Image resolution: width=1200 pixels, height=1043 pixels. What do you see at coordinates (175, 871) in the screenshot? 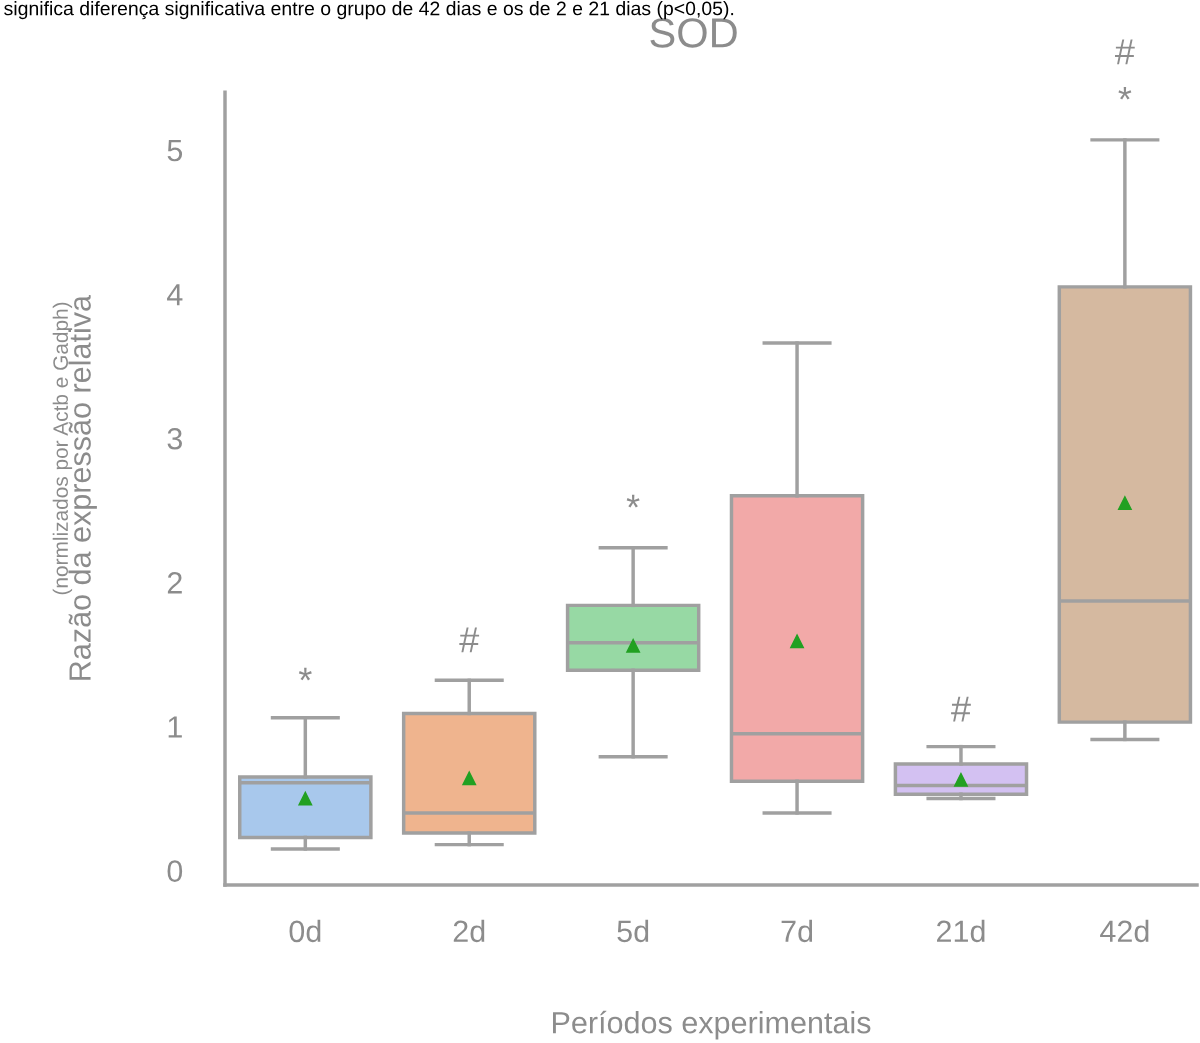
I see `y-tick-label: 0` at bounding box center [175, 871].